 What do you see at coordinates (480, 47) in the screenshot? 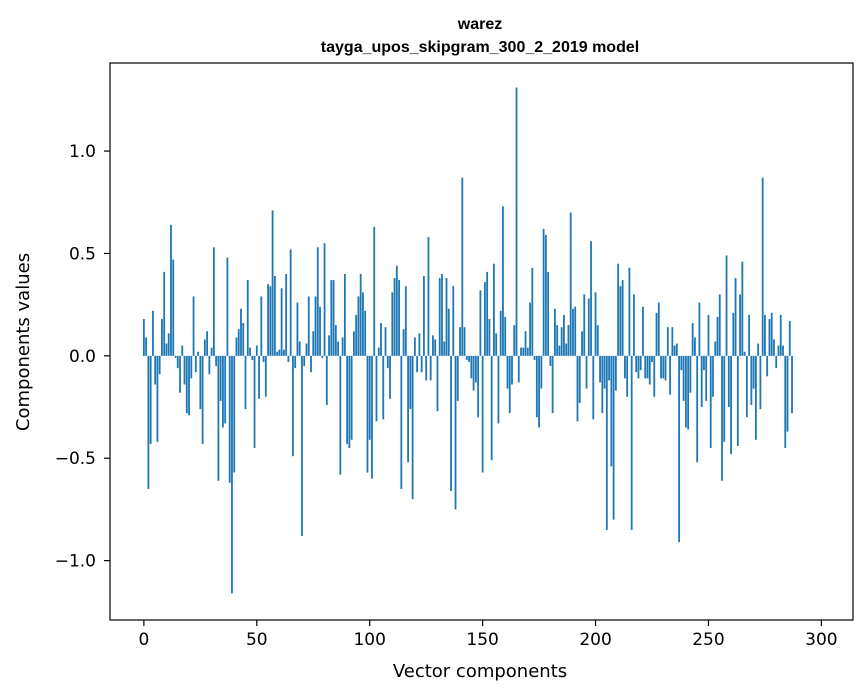
I see `chart-subtitle: tayga_upos_skipgram_300_2_2019 model` at bounding box center [480, 47].